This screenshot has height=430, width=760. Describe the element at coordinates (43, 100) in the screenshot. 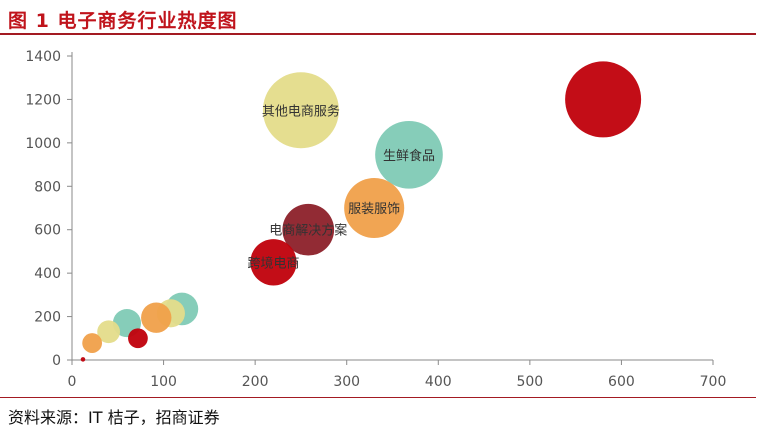

I see `y-tick-label: 1200` at that location.